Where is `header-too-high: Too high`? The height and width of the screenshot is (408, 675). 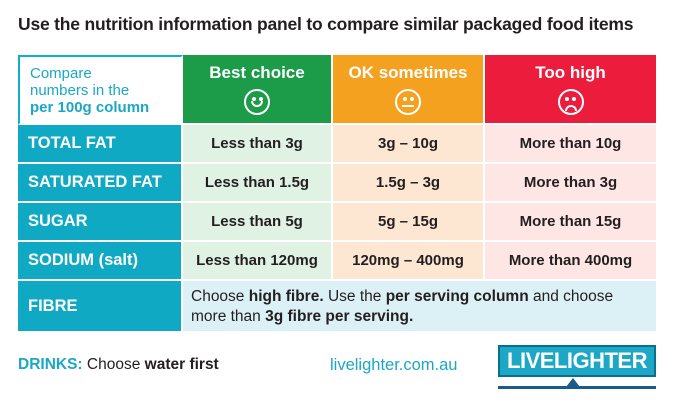
header-too-high: Too high is located at coordinates (570, 90).